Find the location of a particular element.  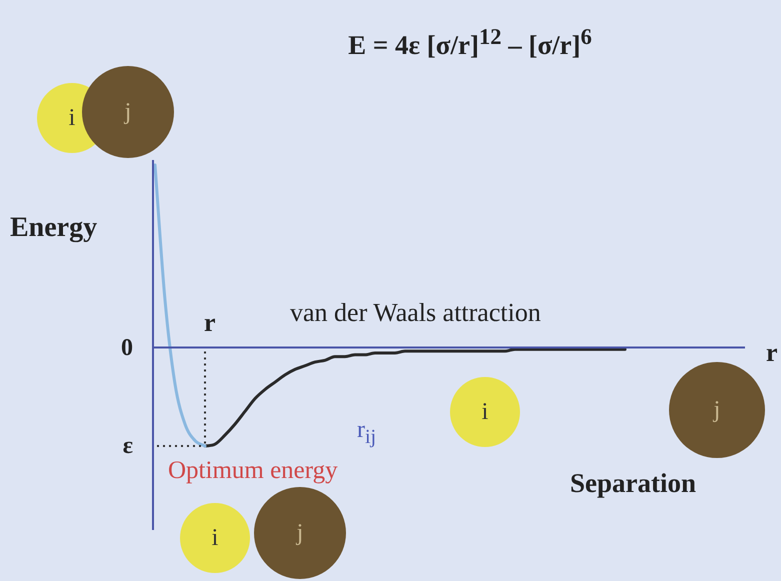

annotation: r is located at coordinates (210, 322).